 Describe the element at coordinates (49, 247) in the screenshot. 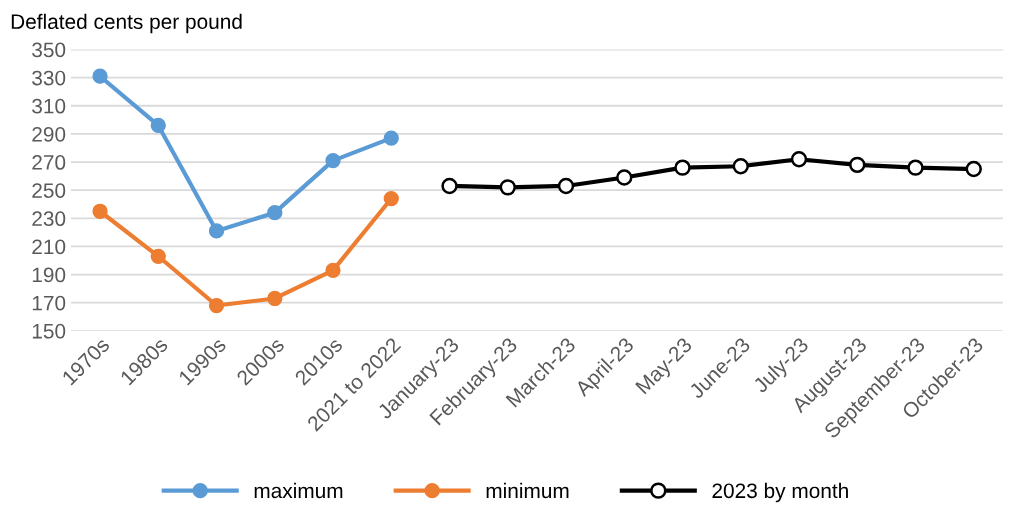

I see `y-tick-label: 210` at that location.